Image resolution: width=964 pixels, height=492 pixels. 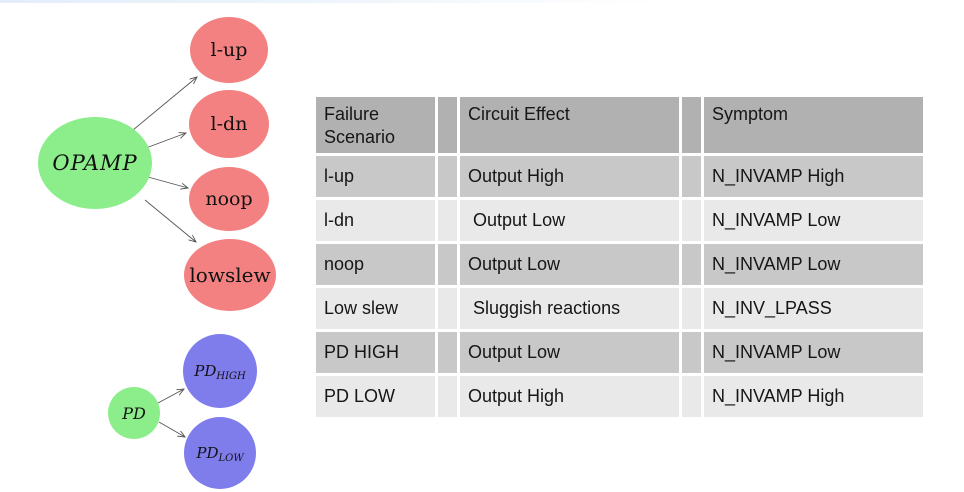 I want to click on node-noop-shape, so click(x=229, y=199).